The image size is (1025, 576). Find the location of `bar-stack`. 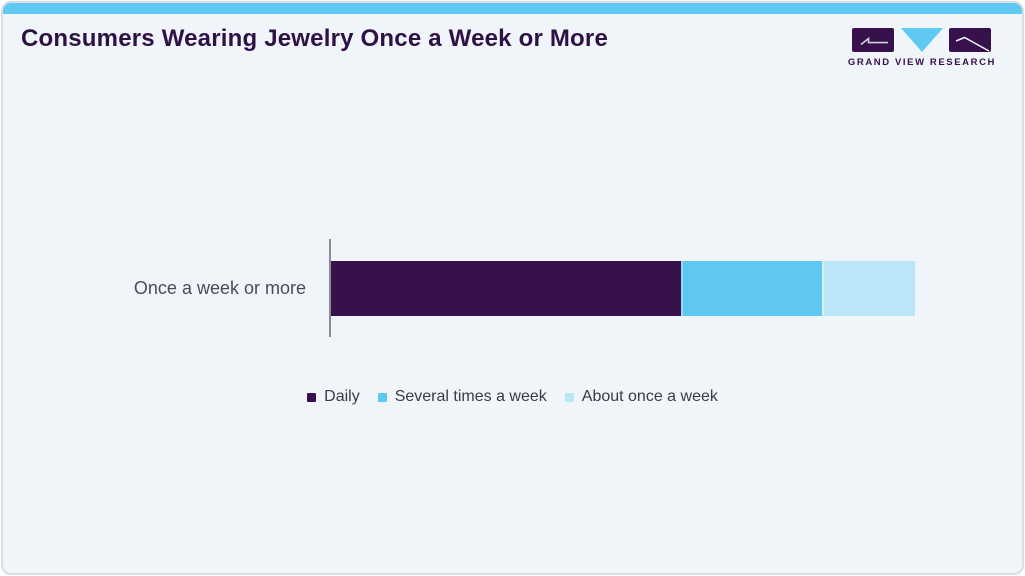

bar-stack is located at coordinates (623, 288).